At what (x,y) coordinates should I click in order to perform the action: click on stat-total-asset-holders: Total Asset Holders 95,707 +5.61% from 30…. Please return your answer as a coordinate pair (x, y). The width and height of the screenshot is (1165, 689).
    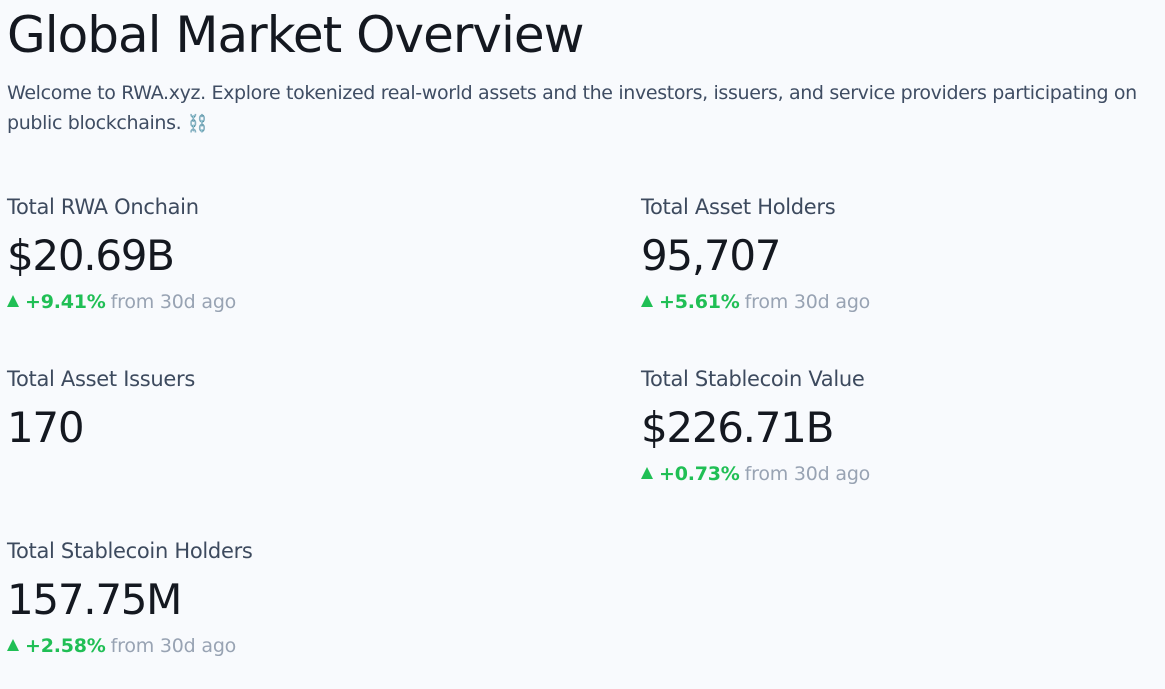
    Looking at the image, I should click on (901, 254).